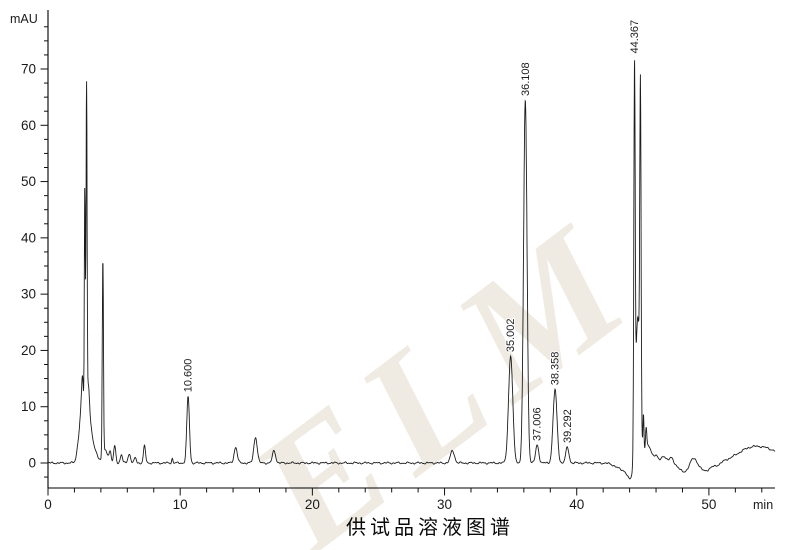 This screenshot has height=550, width=795. Describe the element at coordinates (189, 376) in the screenshot. I see `peak-label: 10.600` at that location.